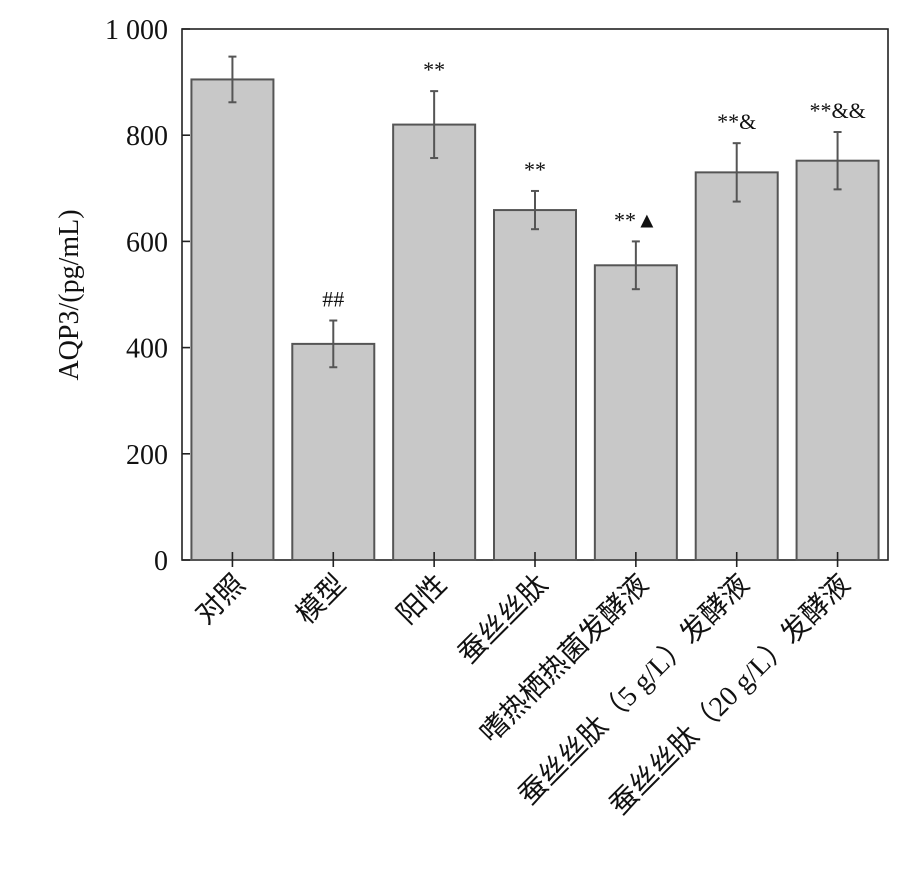  I want to click on significance-label: **&&, so click(837, 110).